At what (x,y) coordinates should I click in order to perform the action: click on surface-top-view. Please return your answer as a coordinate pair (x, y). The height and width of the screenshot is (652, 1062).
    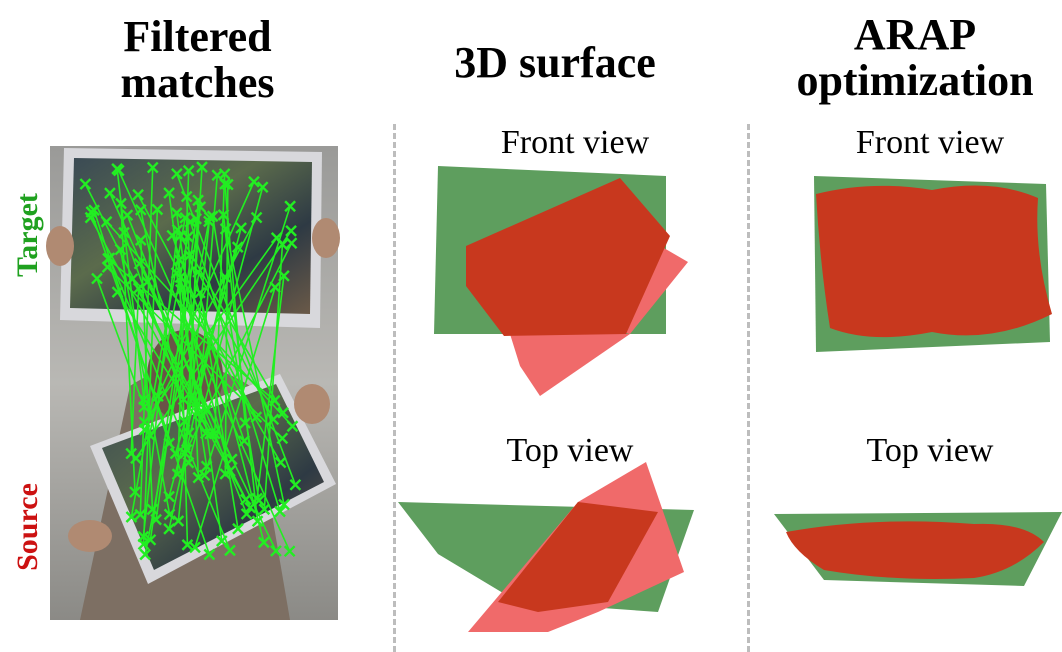
    Looking at the image, I should click on (546, 547).